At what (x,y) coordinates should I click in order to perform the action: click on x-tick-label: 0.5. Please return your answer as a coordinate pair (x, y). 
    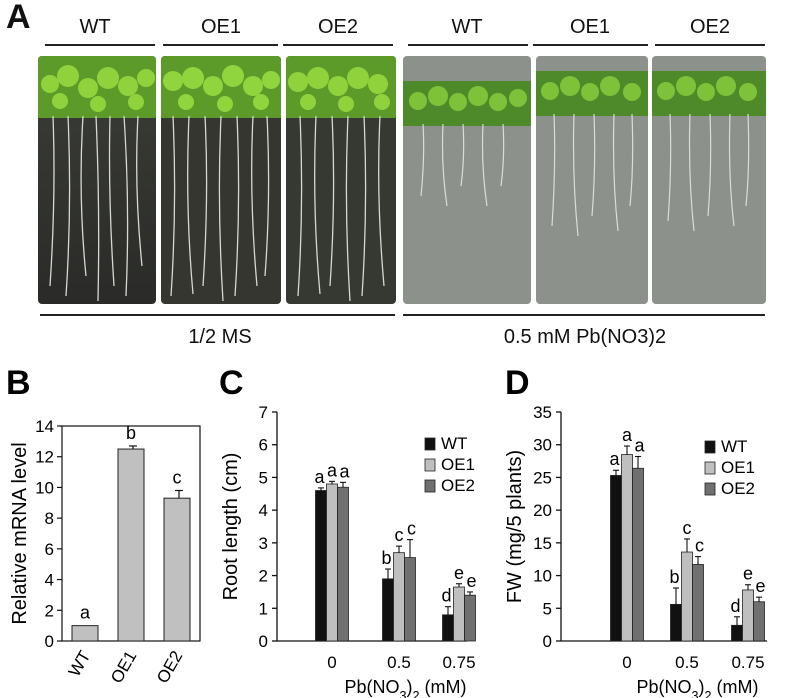
    Looking at the image, I should click on (399, 662).